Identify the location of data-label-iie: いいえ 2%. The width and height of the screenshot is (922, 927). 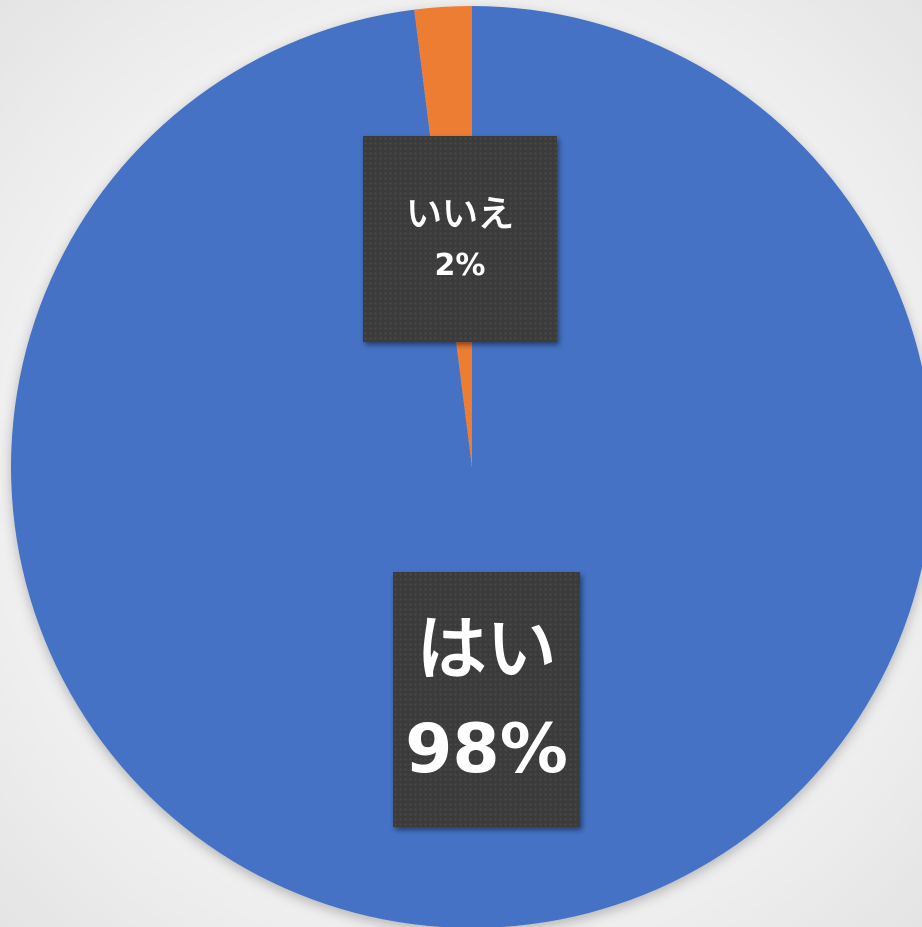
(460, 239).